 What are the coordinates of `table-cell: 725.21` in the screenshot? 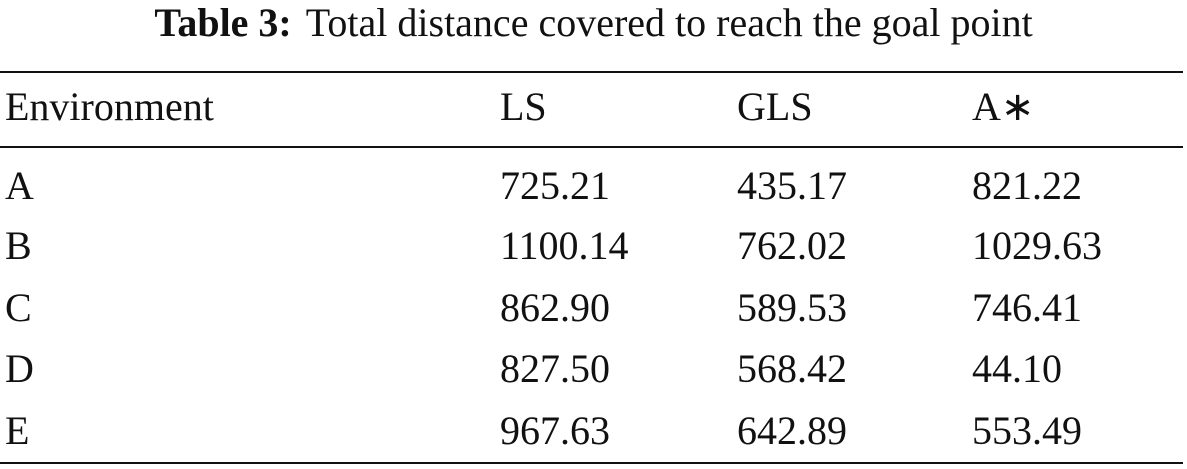 It's located at (555, 185).